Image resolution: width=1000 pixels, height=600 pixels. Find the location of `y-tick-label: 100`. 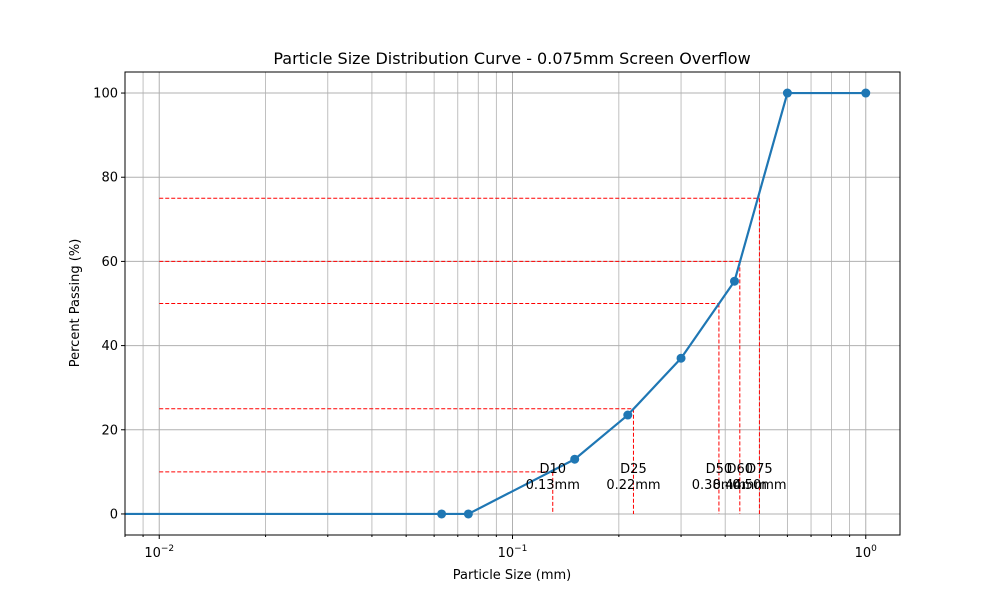

y-tick-label: 100 is located at coordinates (105, 94).